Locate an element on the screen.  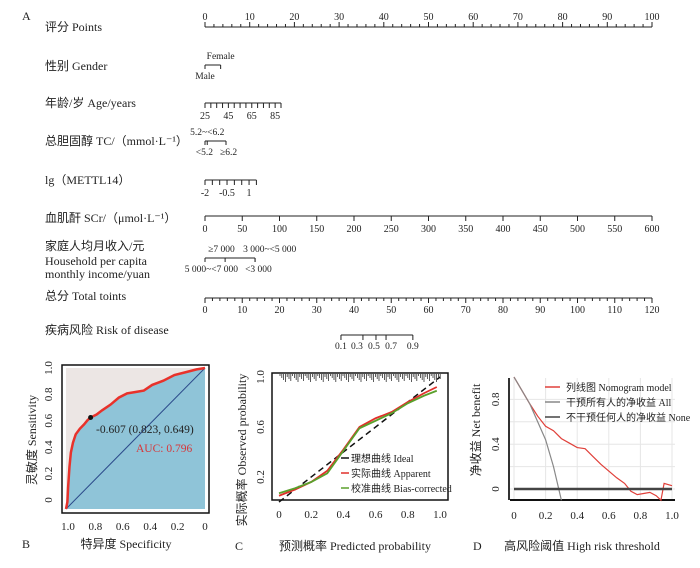
roc-x-tick-label: 1.0 is located at coordinates (68, 527).